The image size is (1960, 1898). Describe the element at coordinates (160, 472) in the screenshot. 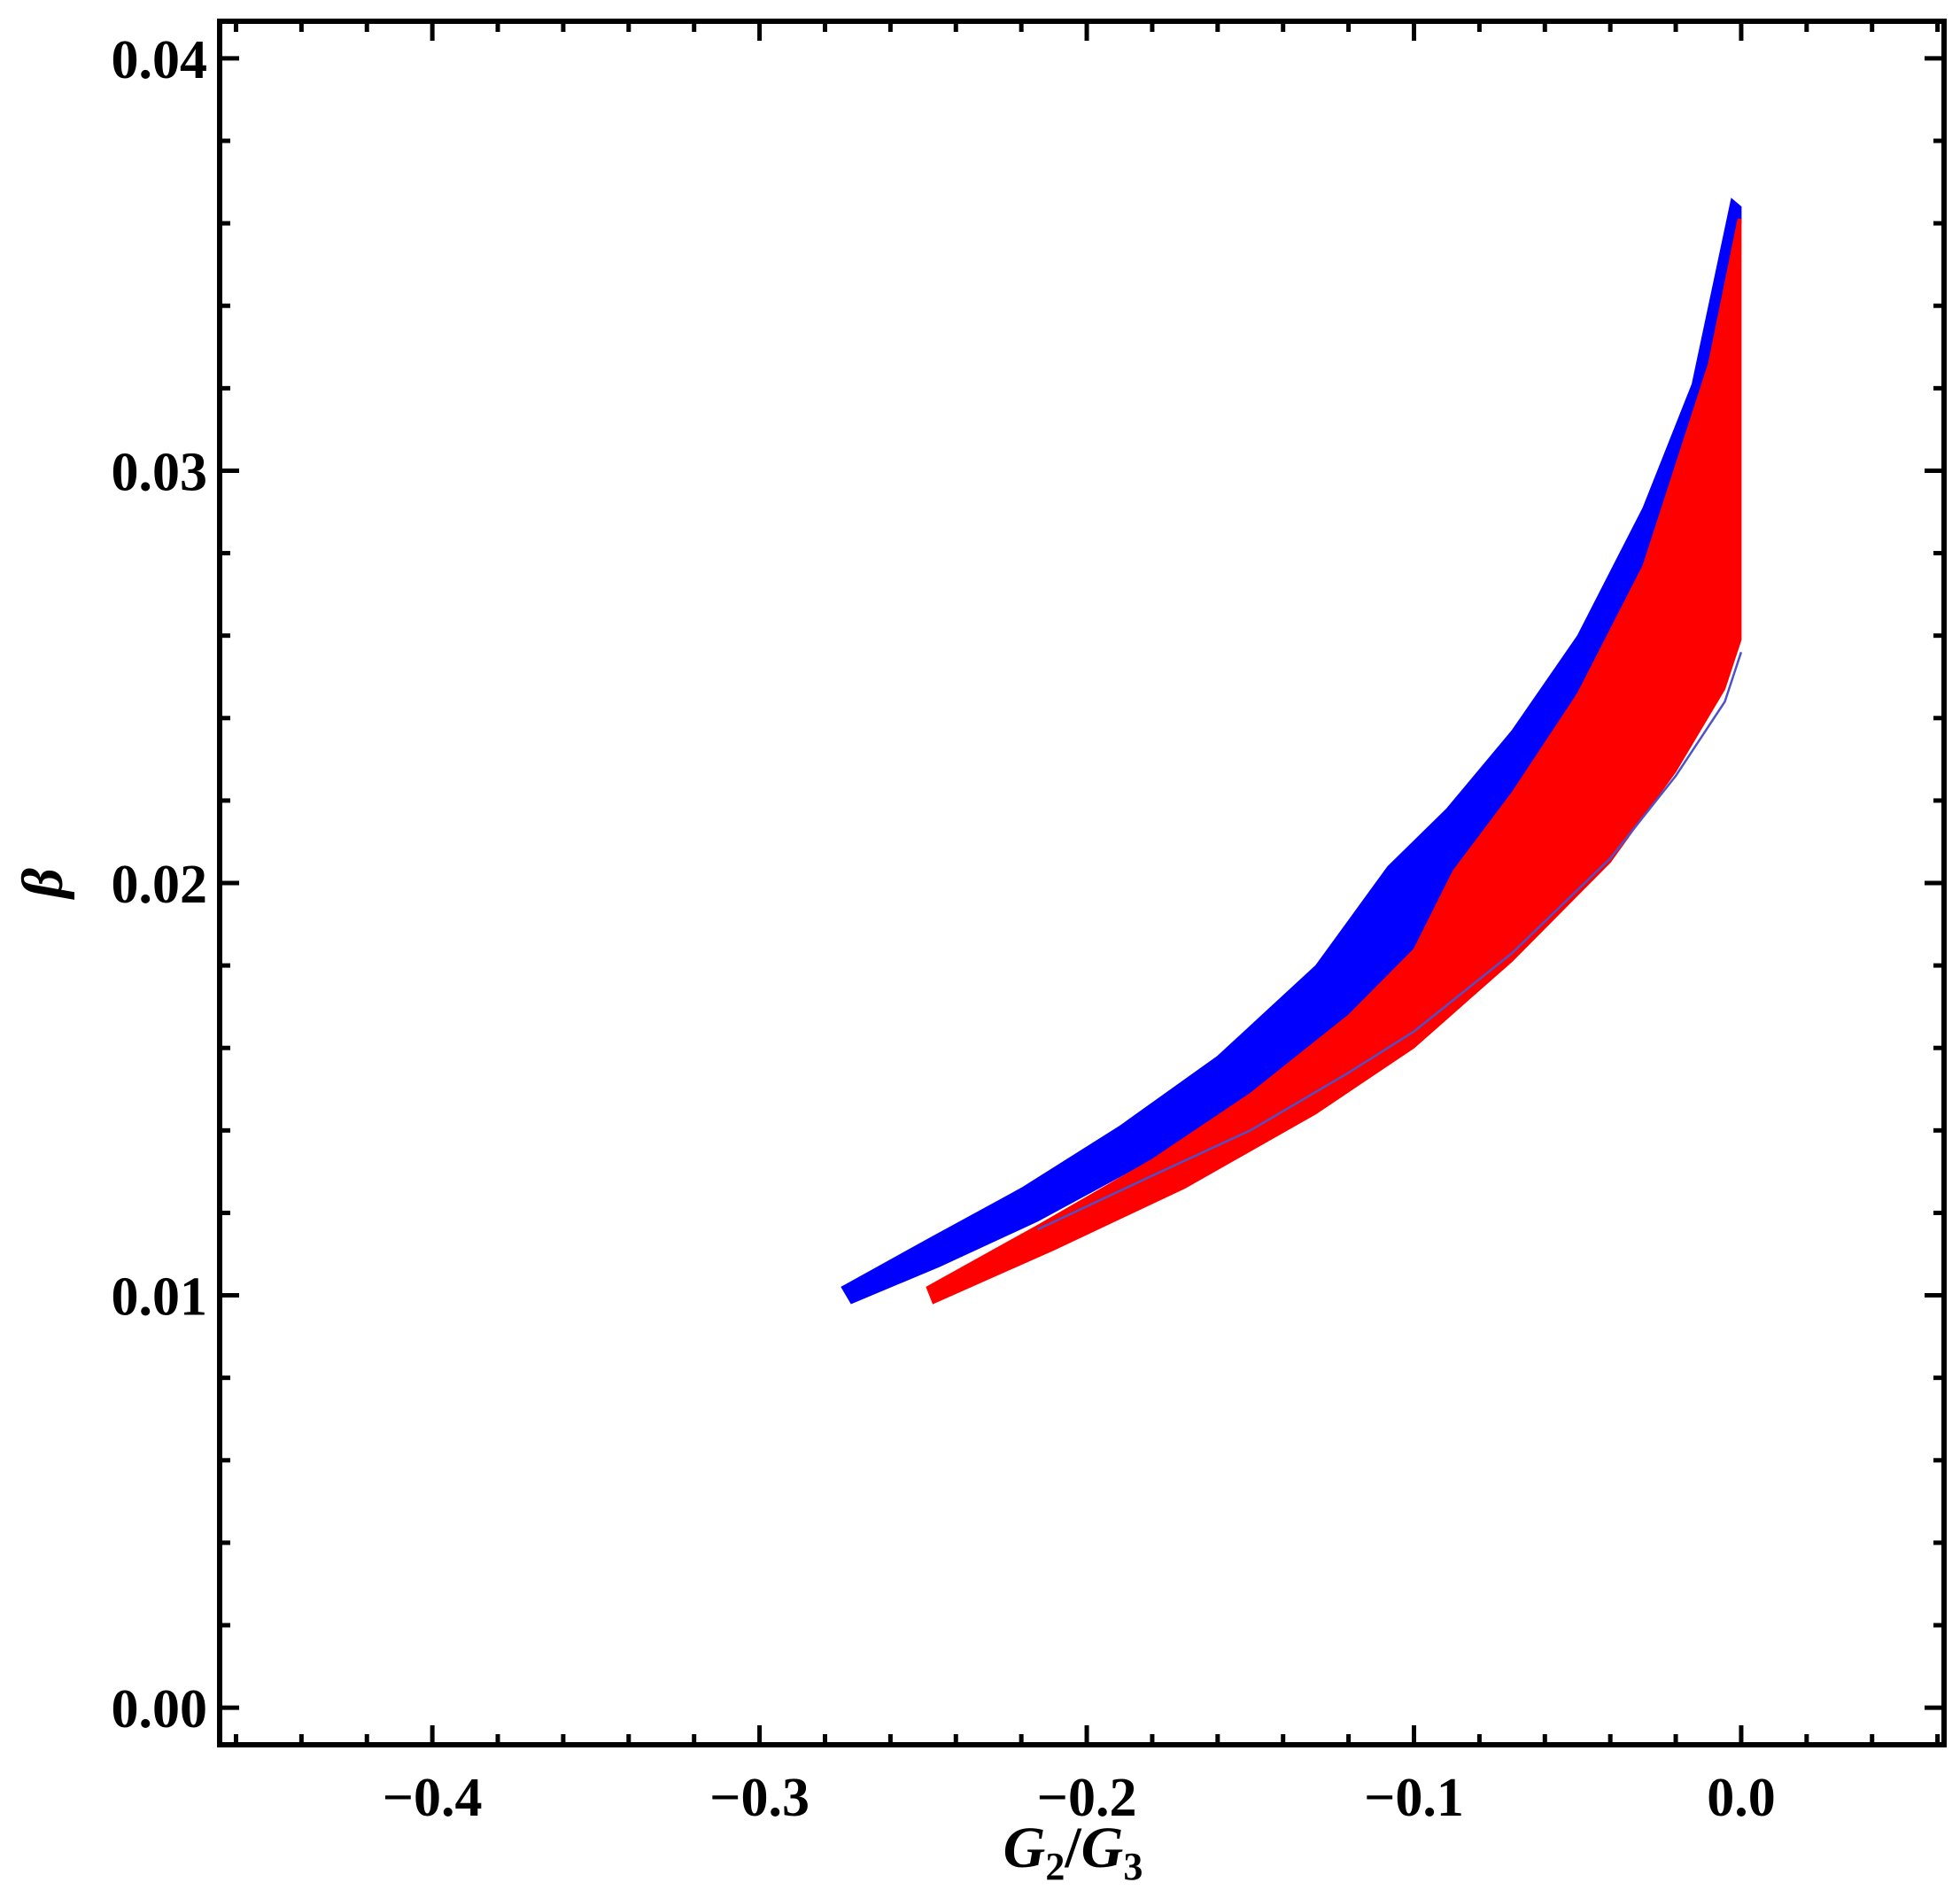

I see `y-tick-label: 0.03` at that location.